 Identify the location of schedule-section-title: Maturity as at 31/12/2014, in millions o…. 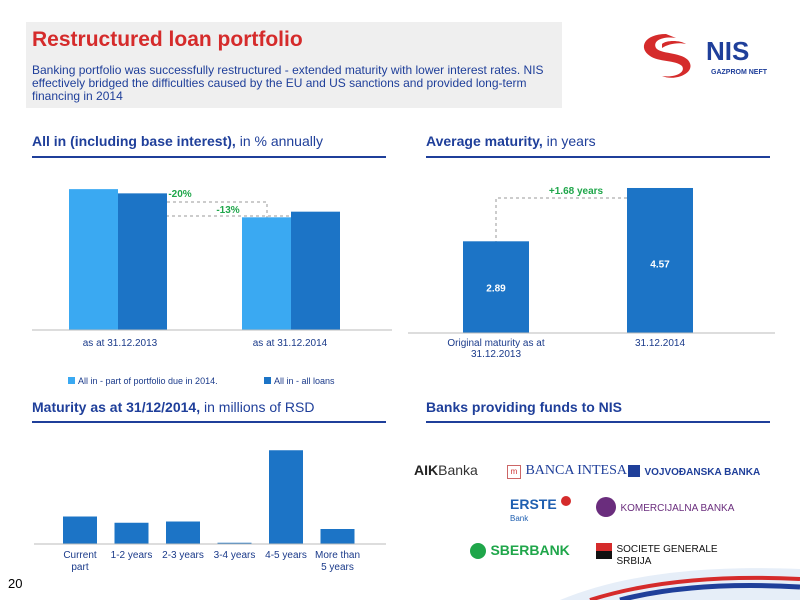
(173, 407).